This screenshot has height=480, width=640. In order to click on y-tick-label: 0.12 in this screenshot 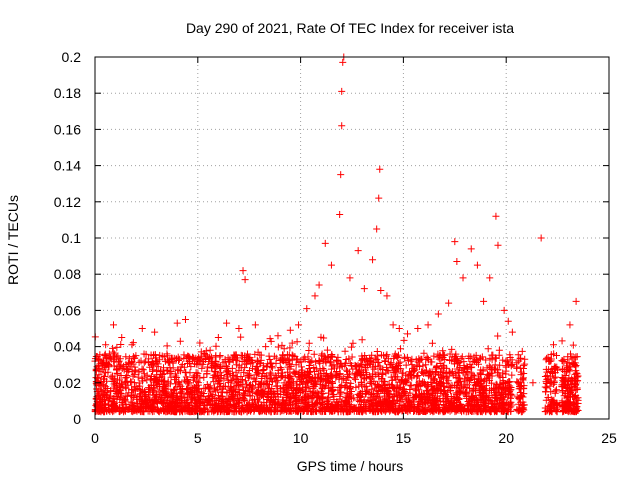, I will do `click(67, 202)`.